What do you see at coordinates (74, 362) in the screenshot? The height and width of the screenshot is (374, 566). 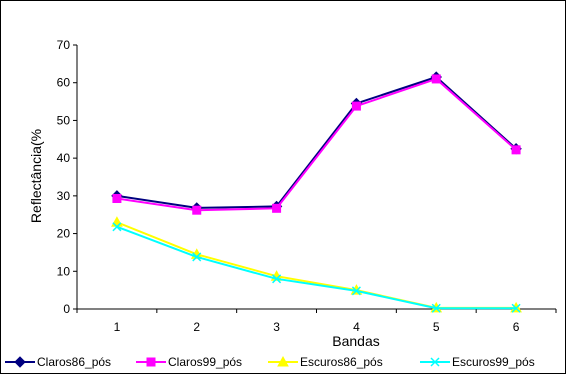 I see `legend-label: Claros86_pós` at bounding box center [74, 362].